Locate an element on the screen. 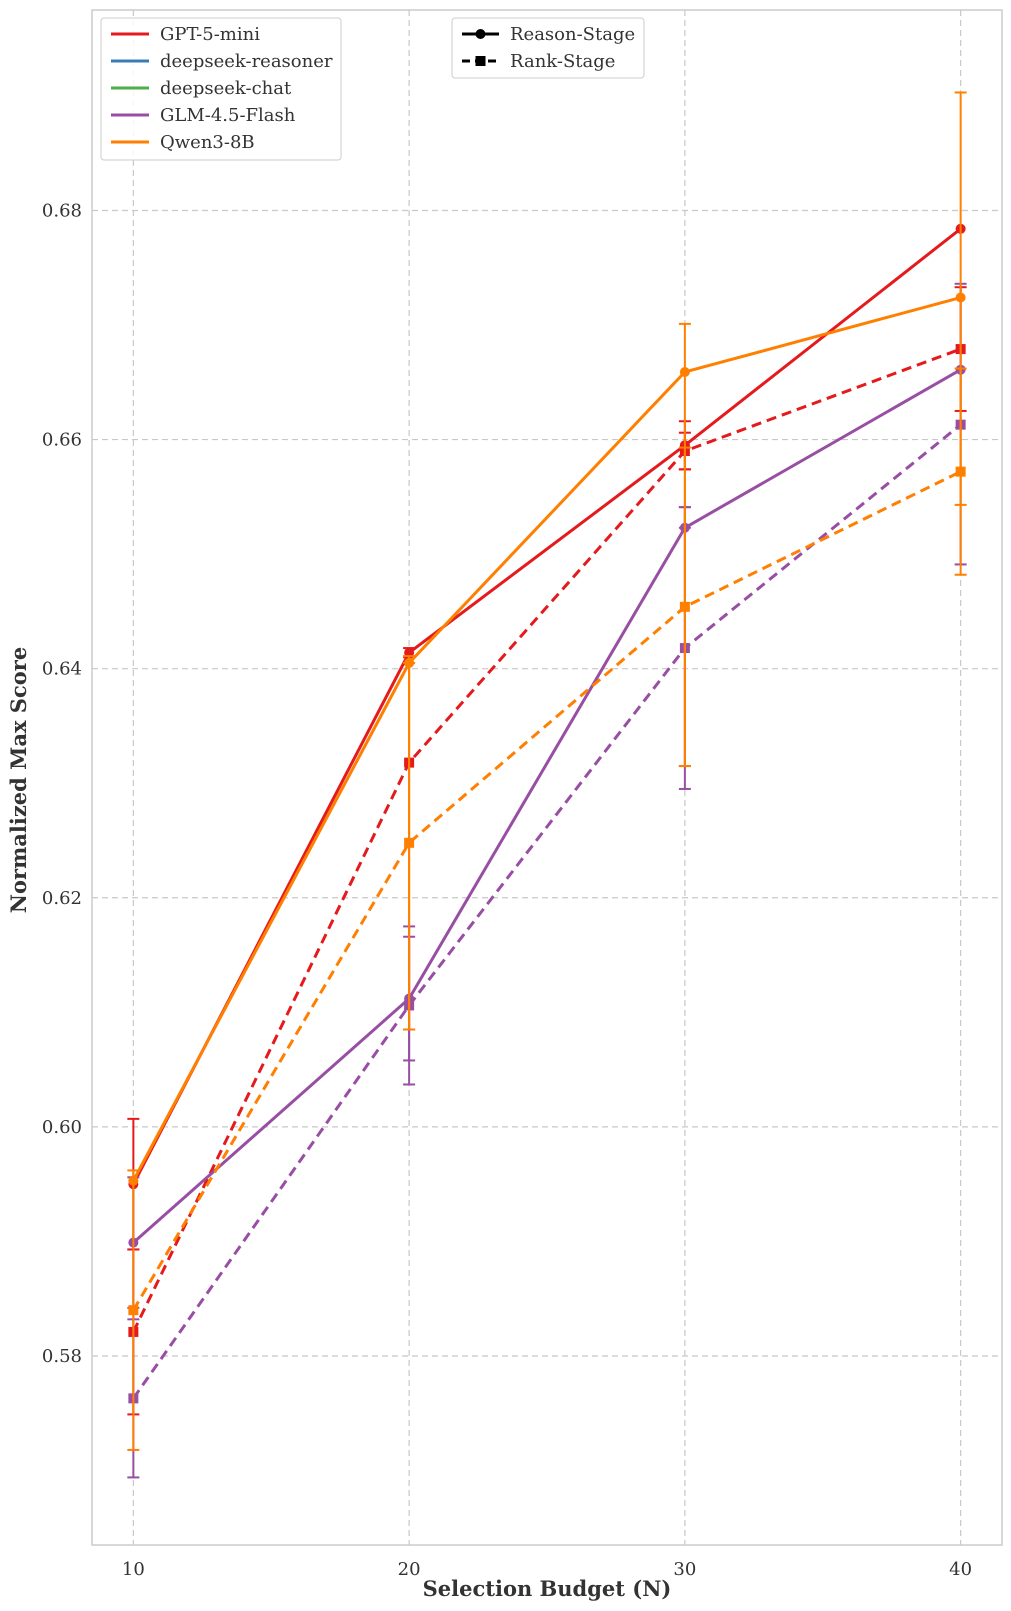 This screenshot has width=1011, height=1611. x-axis-title: Selection Budget (N) is located at coordinates (547, 1588).